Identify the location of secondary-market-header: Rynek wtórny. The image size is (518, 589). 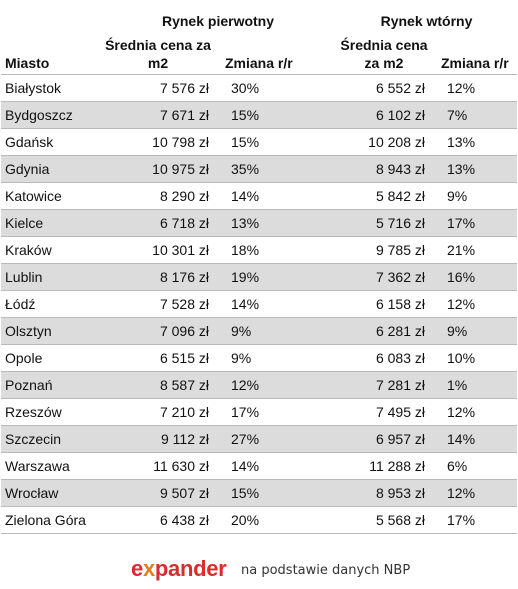
(426, 21).